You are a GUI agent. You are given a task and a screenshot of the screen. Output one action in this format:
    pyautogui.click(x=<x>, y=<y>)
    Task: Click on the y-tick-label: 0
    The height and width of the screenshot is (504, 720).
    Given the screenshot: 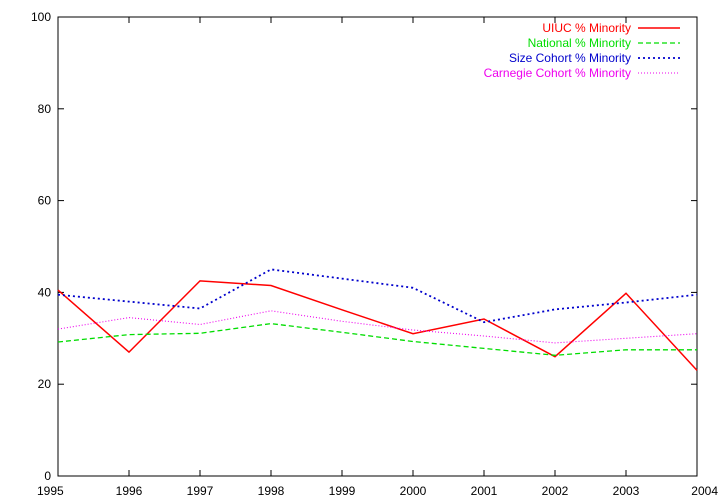 What is the action you would take?
    pyautogui.click(x=47, y=476)
    